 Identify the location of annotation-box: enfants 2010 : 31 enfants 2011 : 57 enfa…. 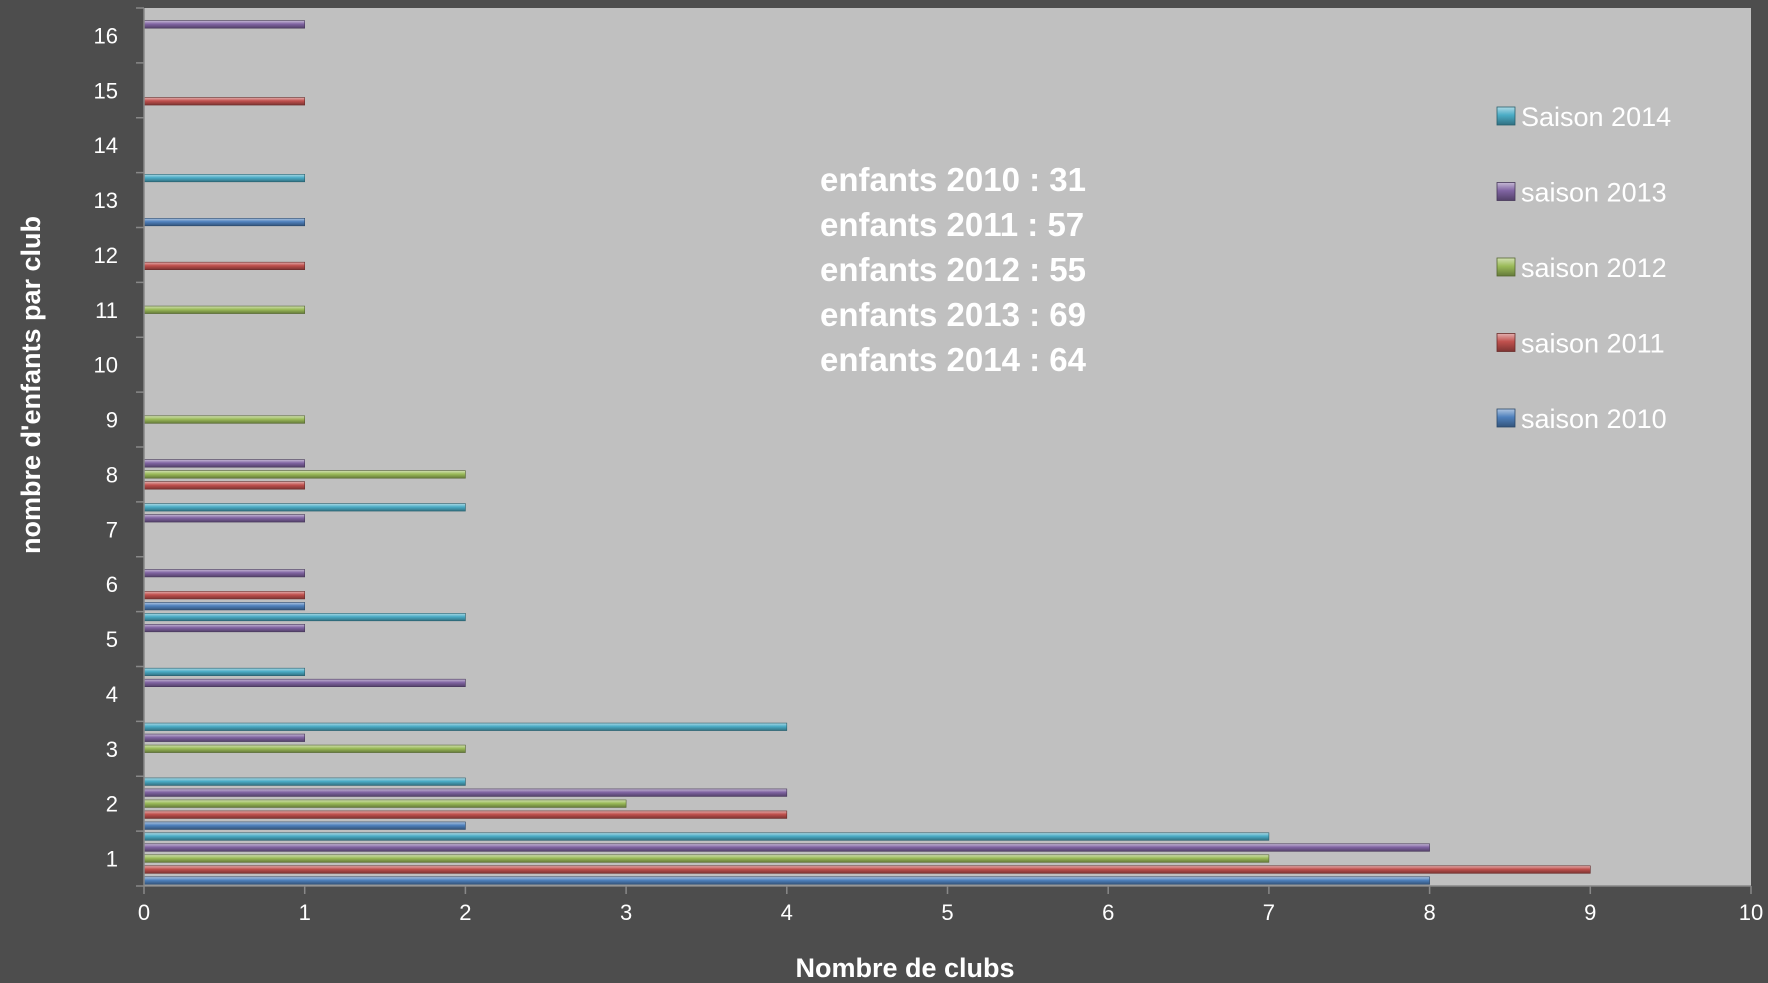
(953, 269).